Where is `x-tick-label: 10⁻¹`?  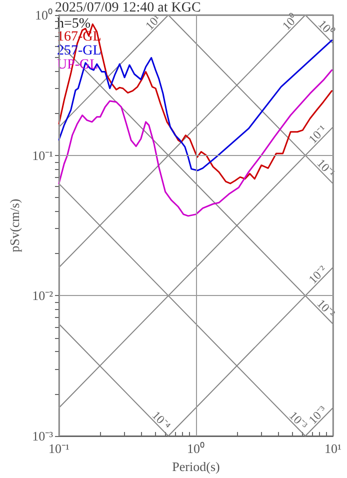 x-tick-label: 10⁻¹ is located at coordinates (59, 448).